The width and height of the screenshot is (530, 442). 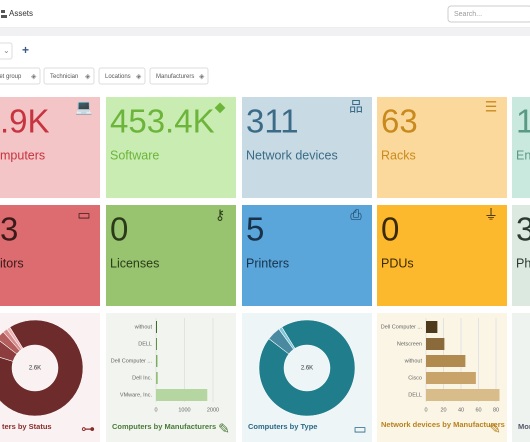 I want to click on top-bar-shadow, so click(x=265, y=32).